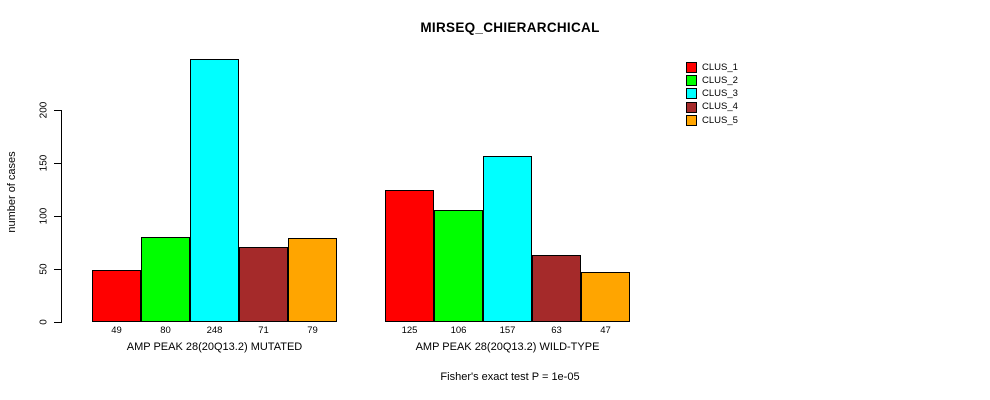 This screenshot has width=990, height=400. What do you see at coordinates (720, 81) in the screenshot?
I see `legend-label: CLUS_2` at bounding box center [720, 81].